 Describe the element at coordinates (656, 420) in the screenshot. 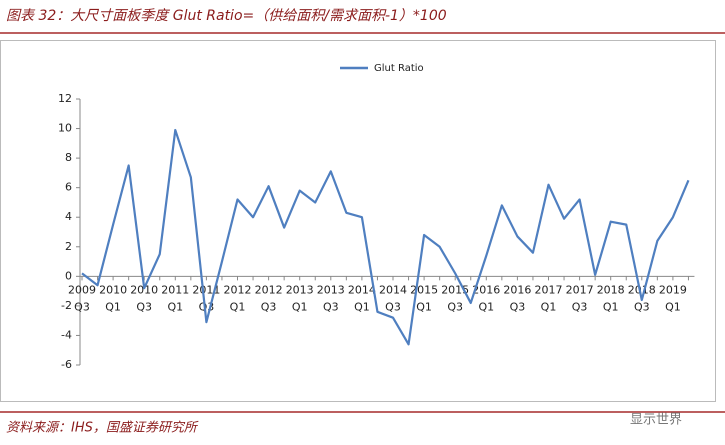

I see `watermark: 显示世界` at that location.